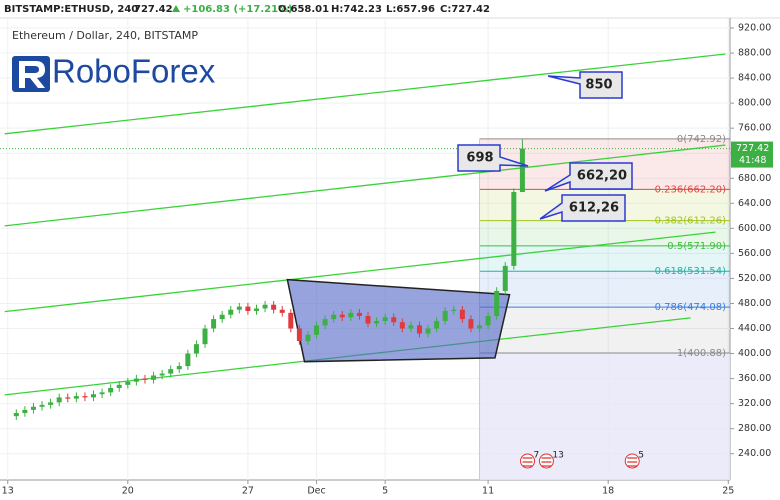  Describe the element at coordinates (316, 491) in the screenshot. I see `x-tick-label: Dec` at that location.